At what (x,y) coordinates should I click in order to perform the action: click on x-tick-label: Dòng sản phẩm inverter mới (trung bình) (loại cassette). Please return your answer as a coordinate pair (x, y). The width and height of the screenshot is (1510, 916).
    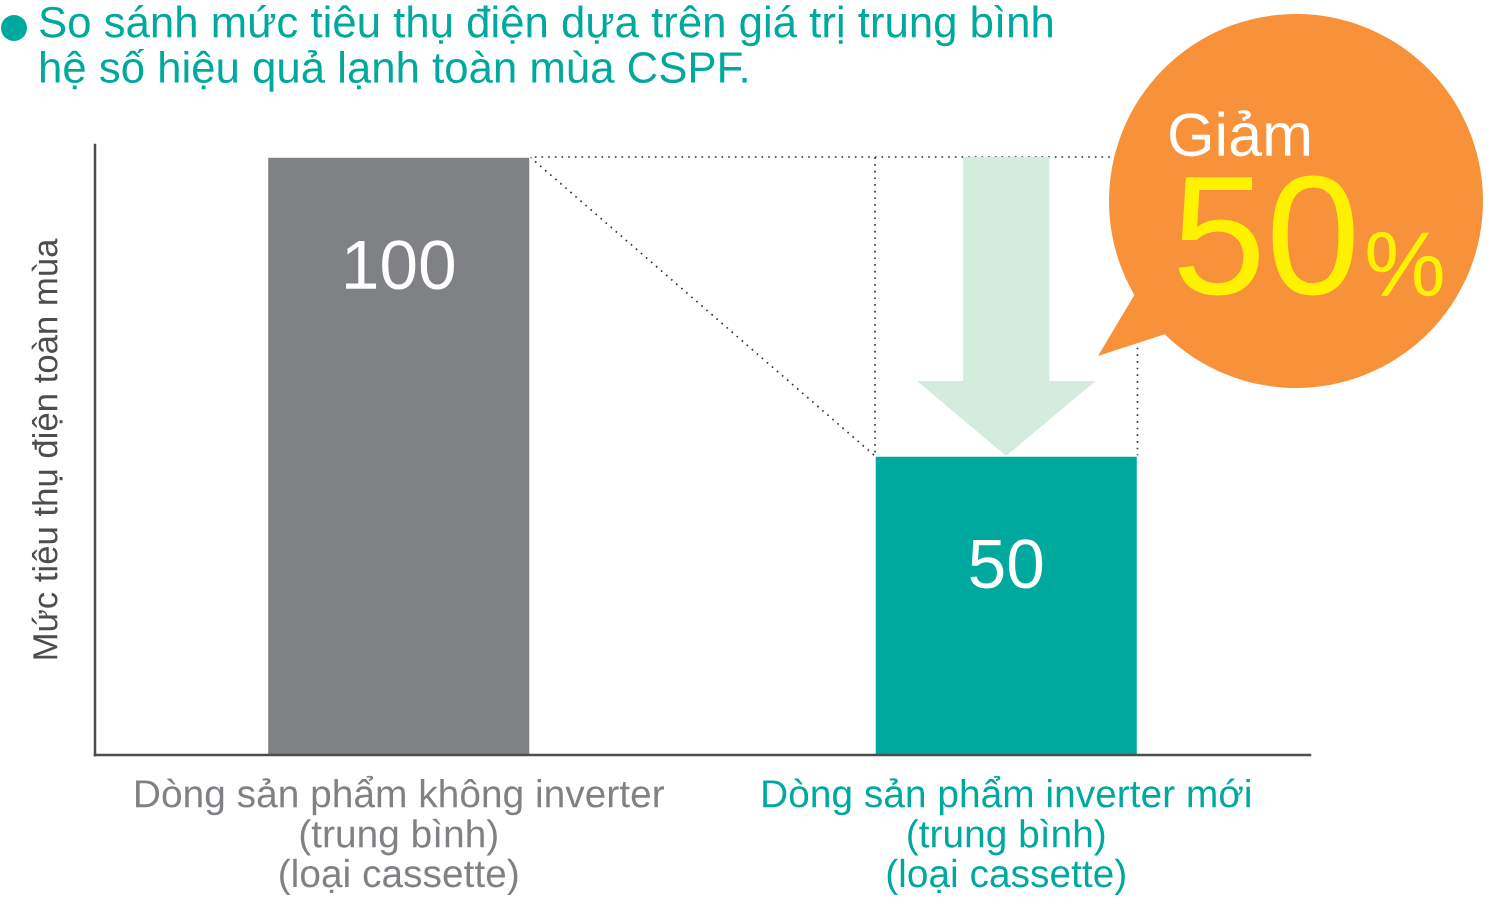
    Looking at the image, I should click on (1006, 835).